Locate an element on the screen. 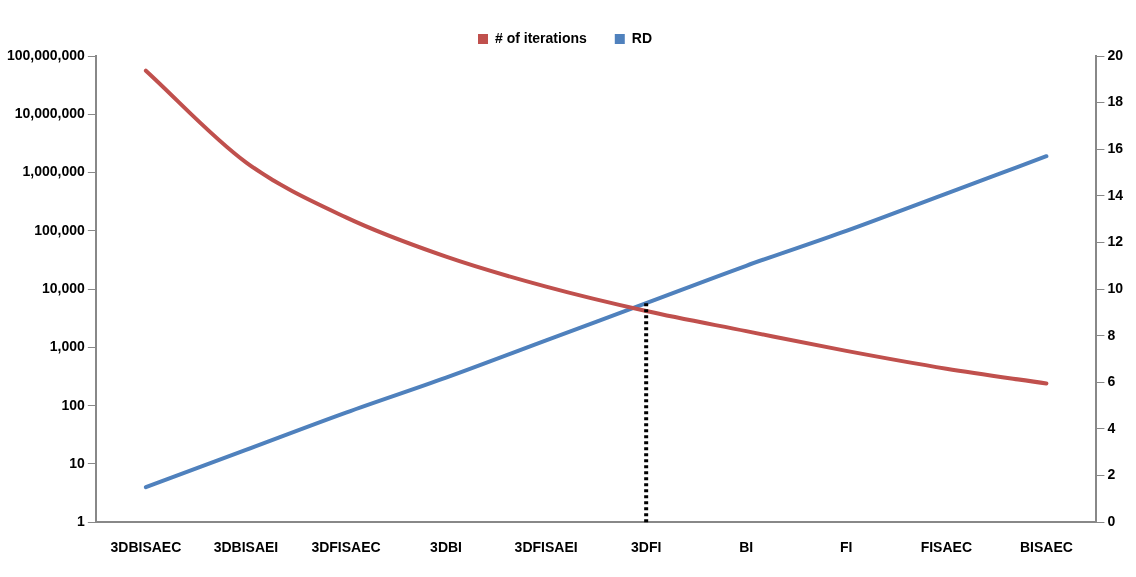 This screenshot has height=577, width=1136. y2-tick-label: 10 is located at coordinates (1115, 287).